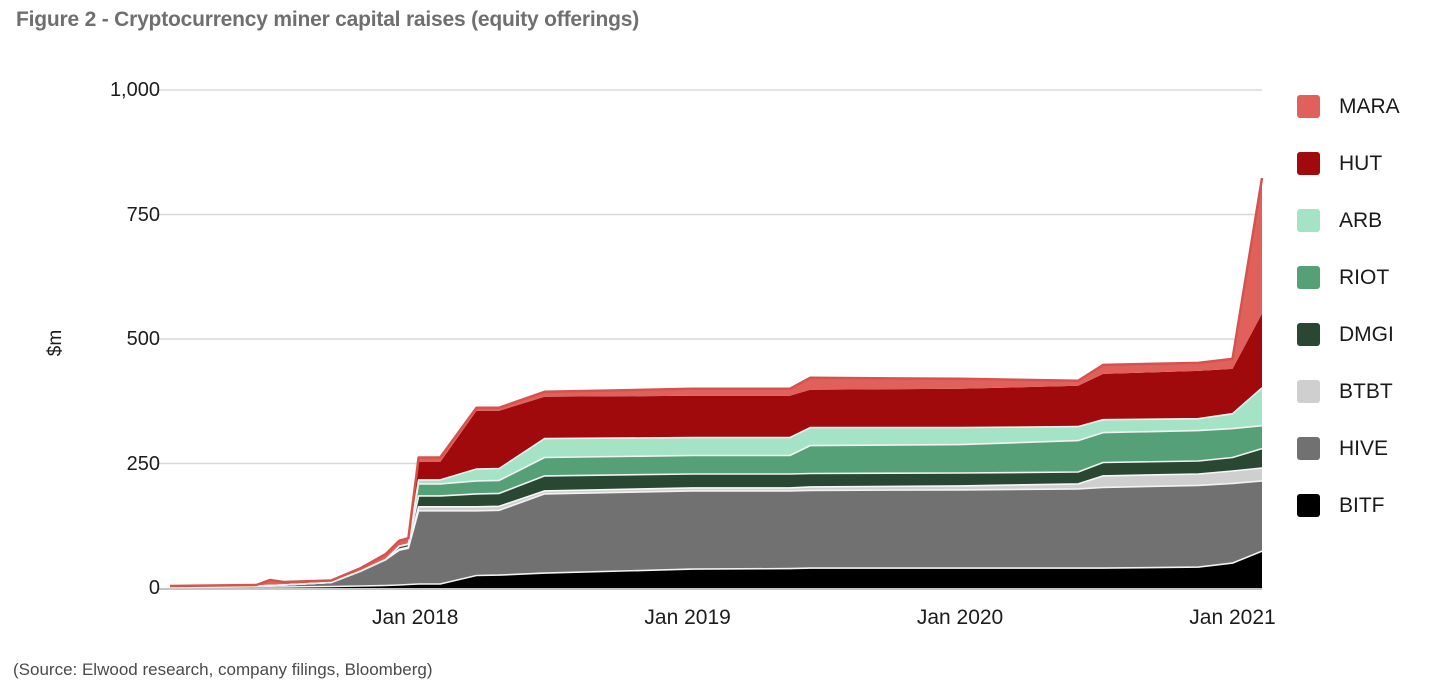 The width and height of the screenshot is (1442, 698). What do you see at coordinates (1361, 220) in the screenshot?
I see `legend-label: ARB` at bounding box center [1361, 220].